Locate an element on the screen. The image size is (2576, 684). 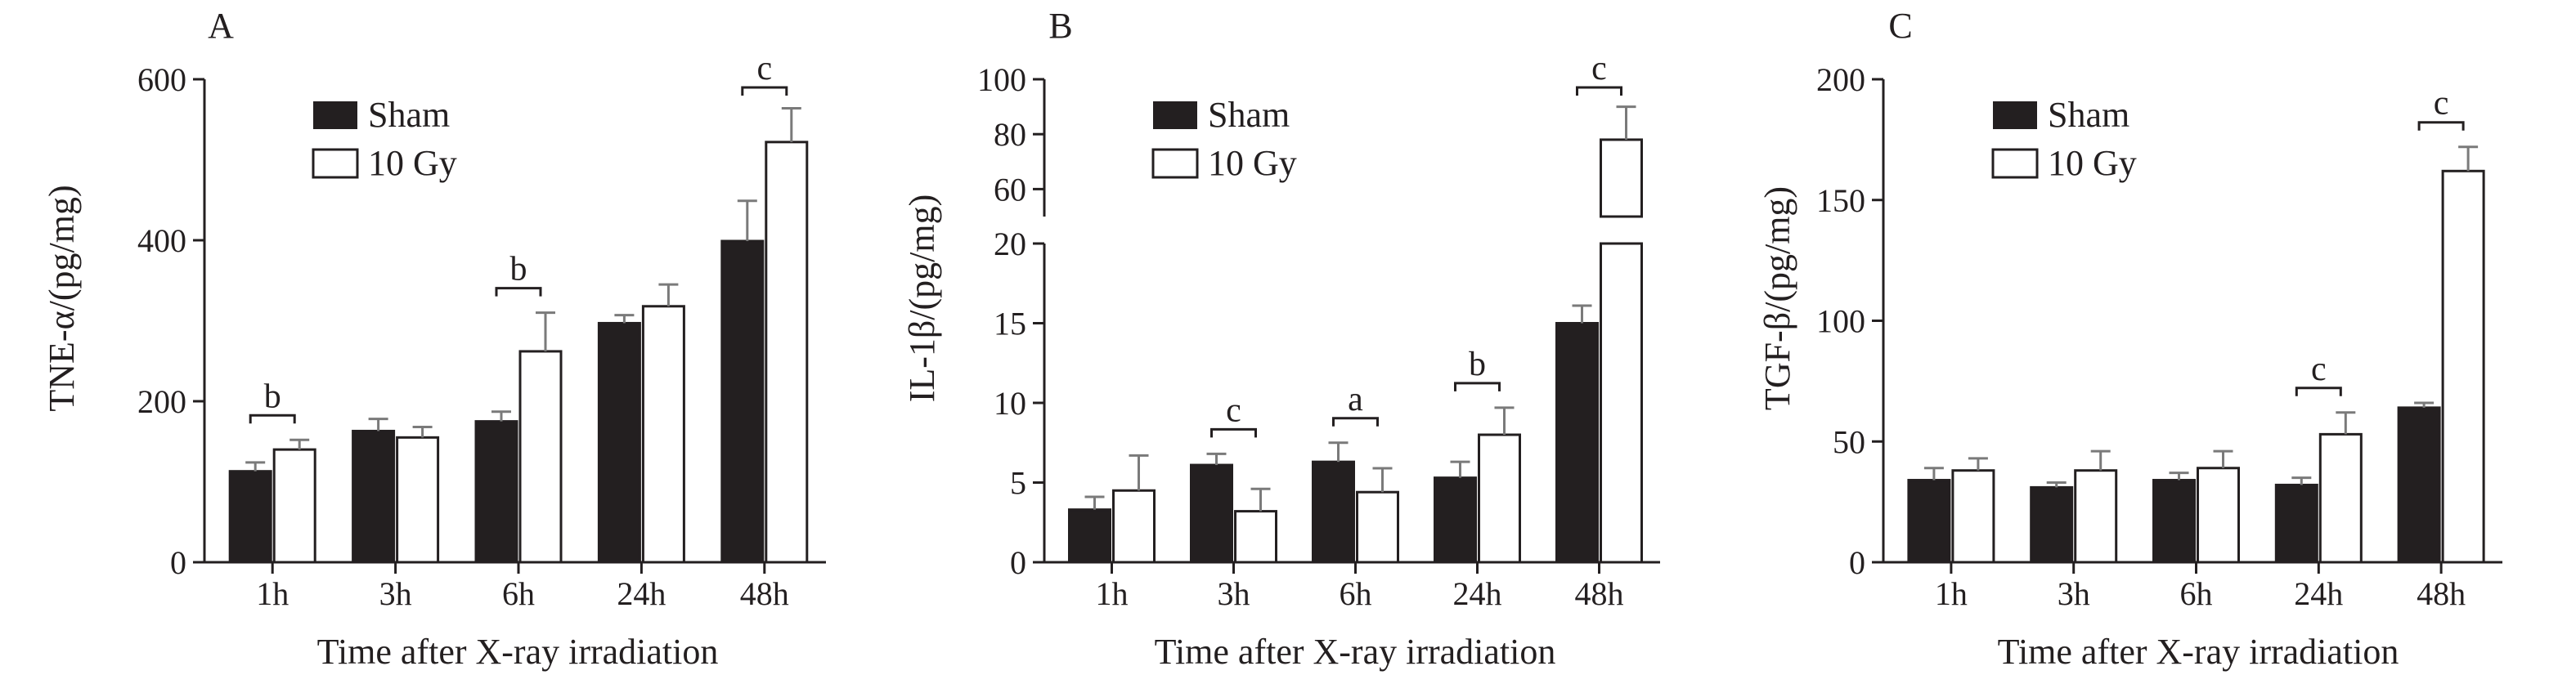
x-axis-label-c: Time after X-ray irradiation is located at coordinates (2198, 652).